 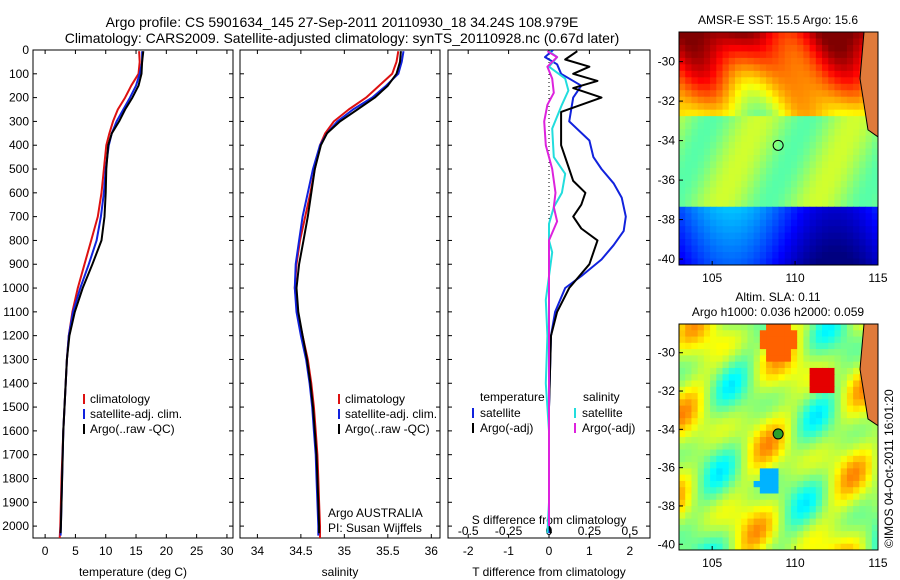 What do you see at coordinates (778, 148) in the screenshot?
I see `sst-map-field` at bounding box center [778, 148].